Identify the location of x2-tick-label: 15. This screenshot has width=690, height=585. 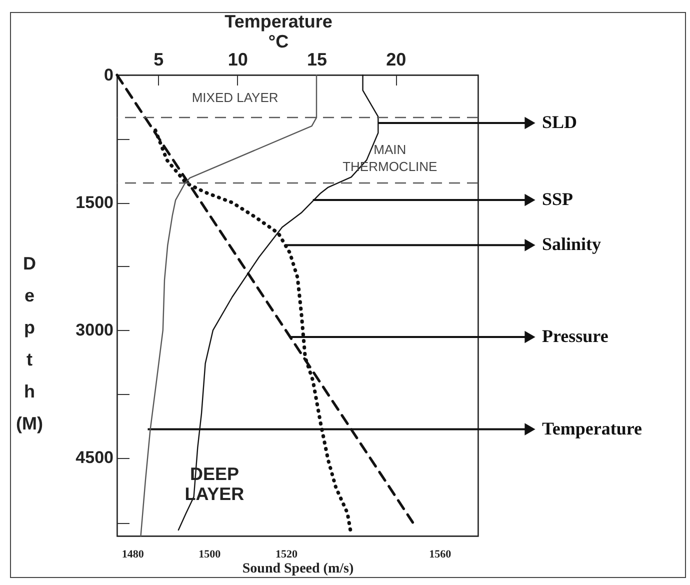
(317, 60).